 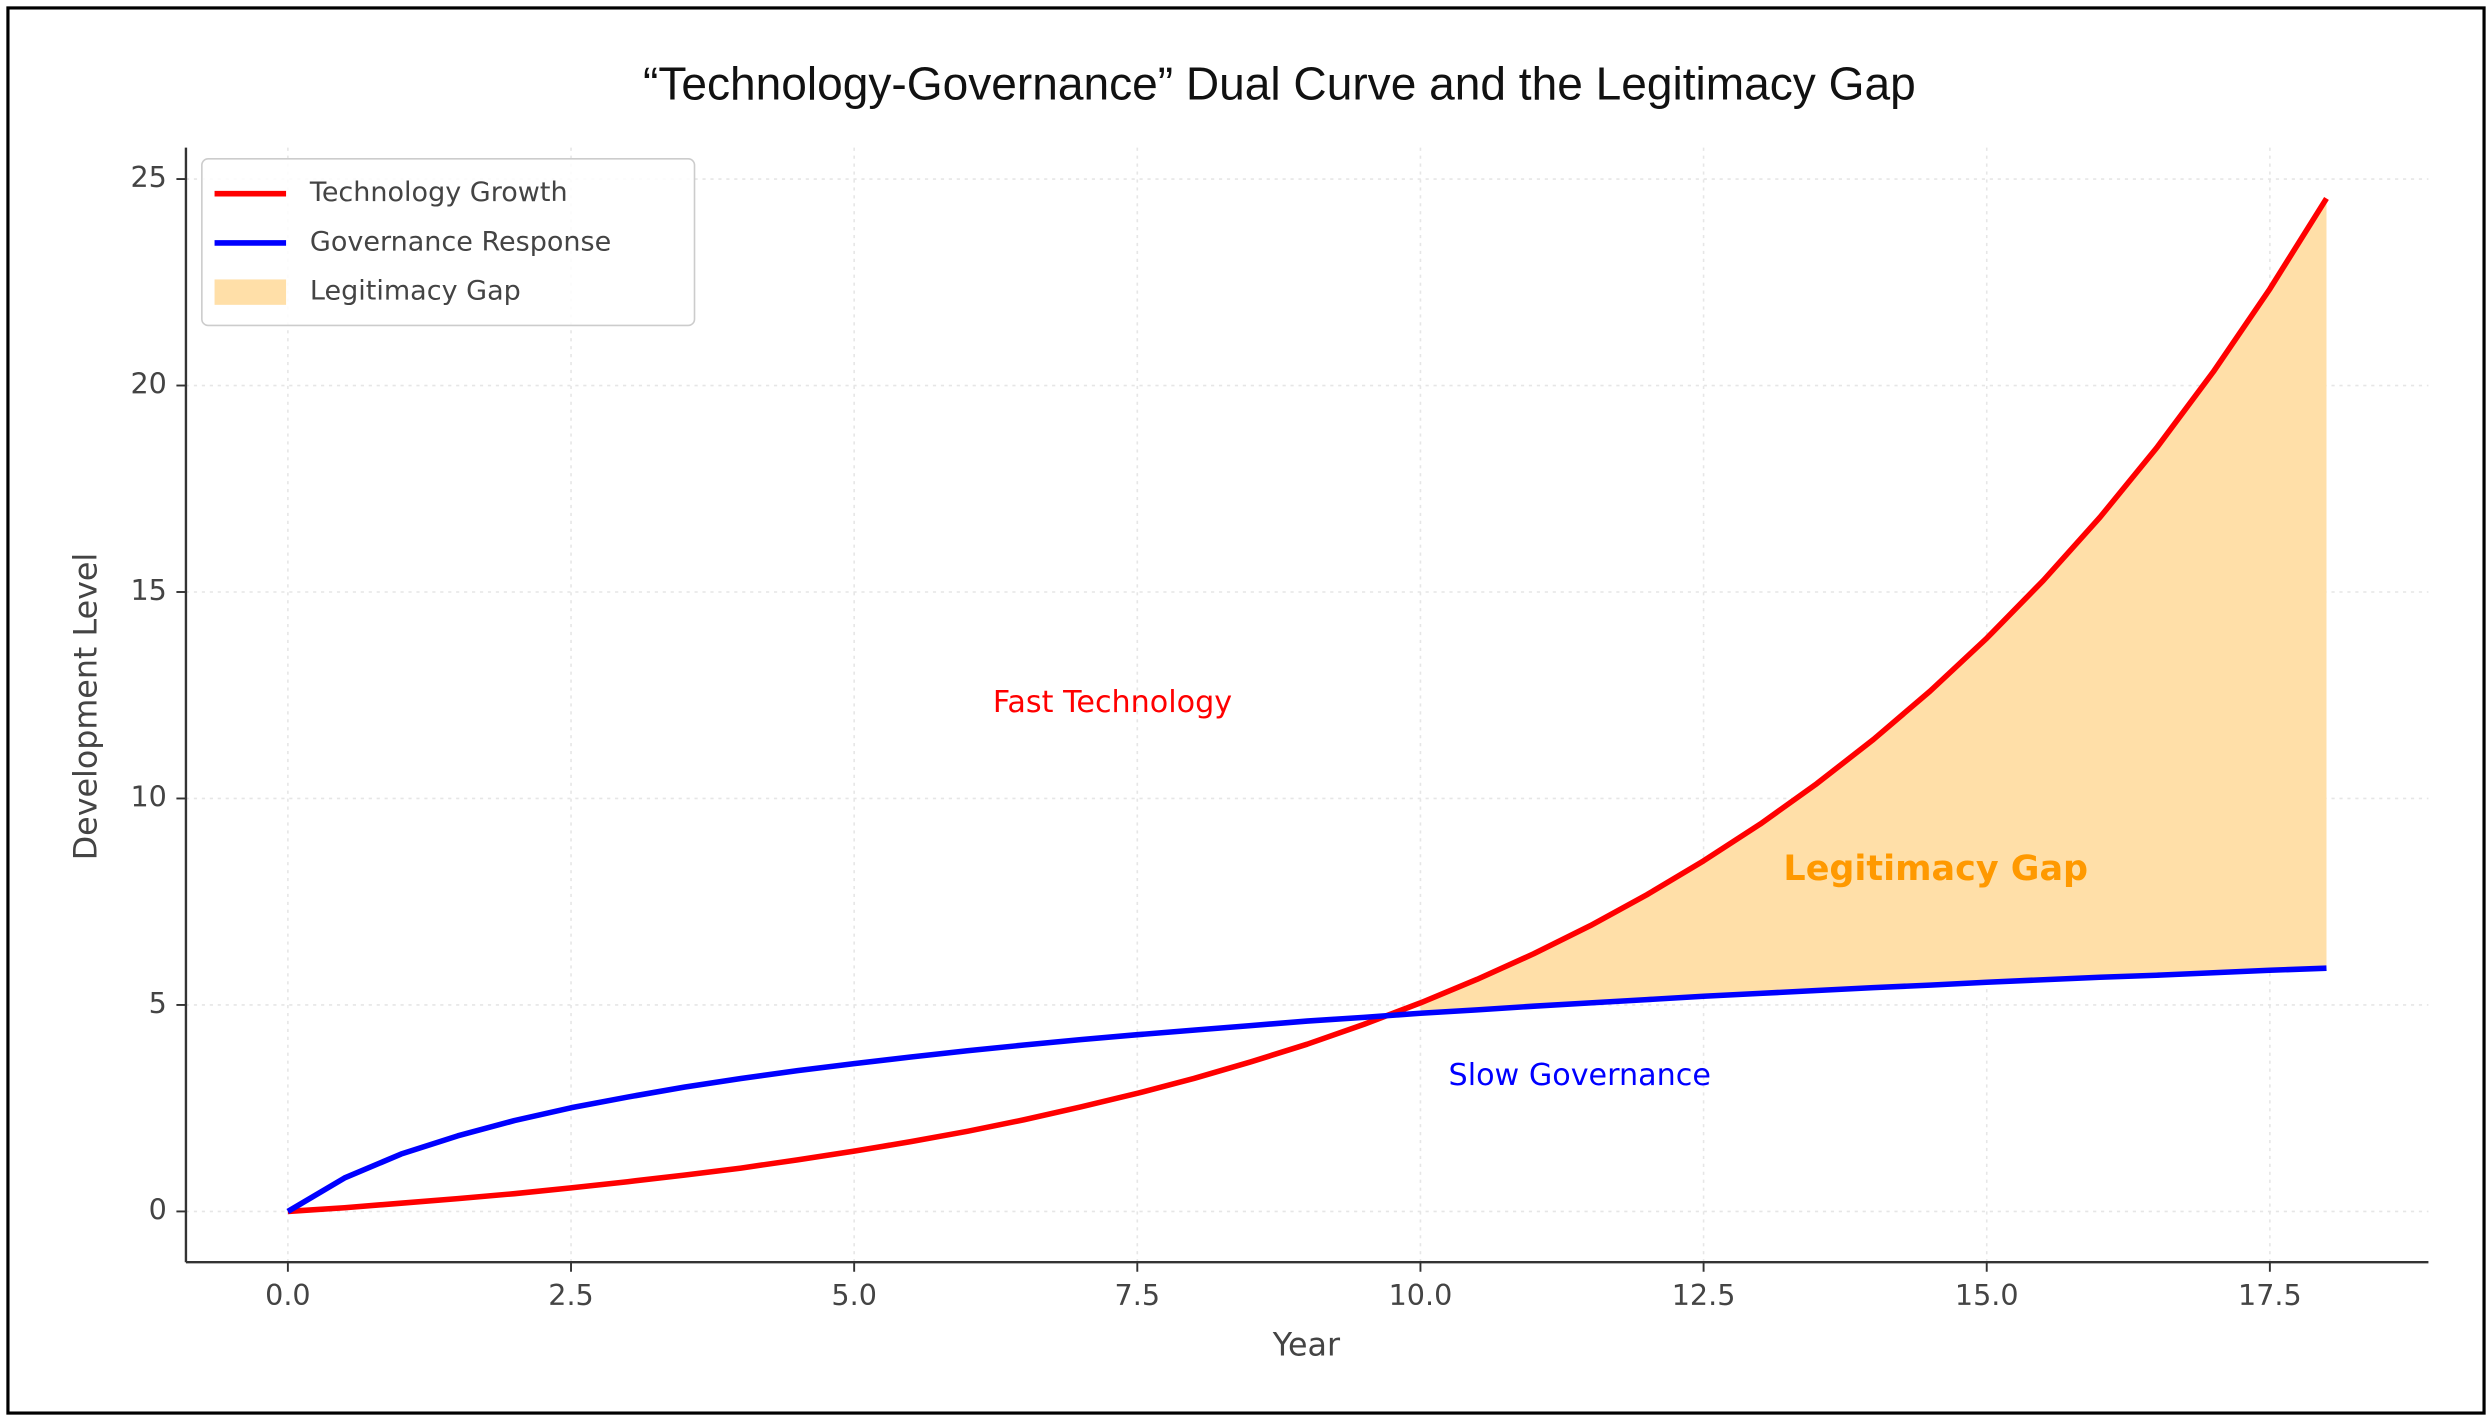 I want to click on x-tick-label: 7.5, so click(x=1137, y=1295).